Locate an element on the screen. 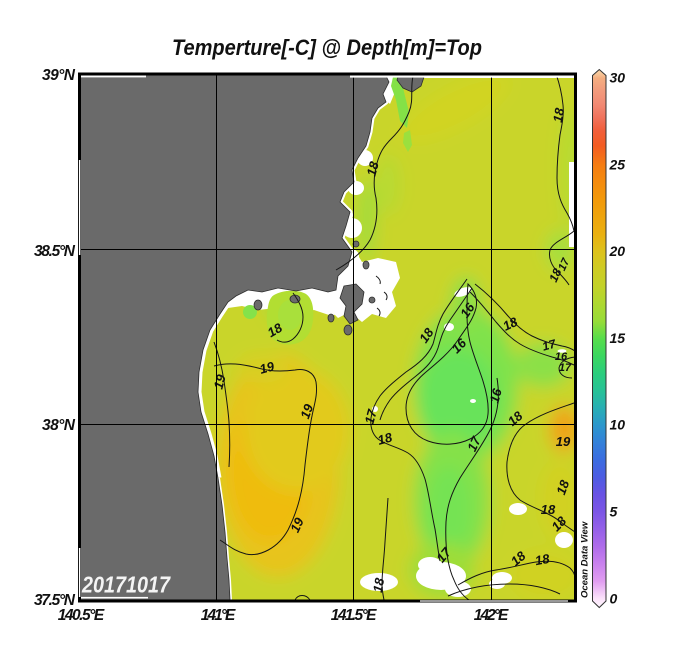 The image size is (684, 660). svg-text: 0 is located at coordinates (614, 598).